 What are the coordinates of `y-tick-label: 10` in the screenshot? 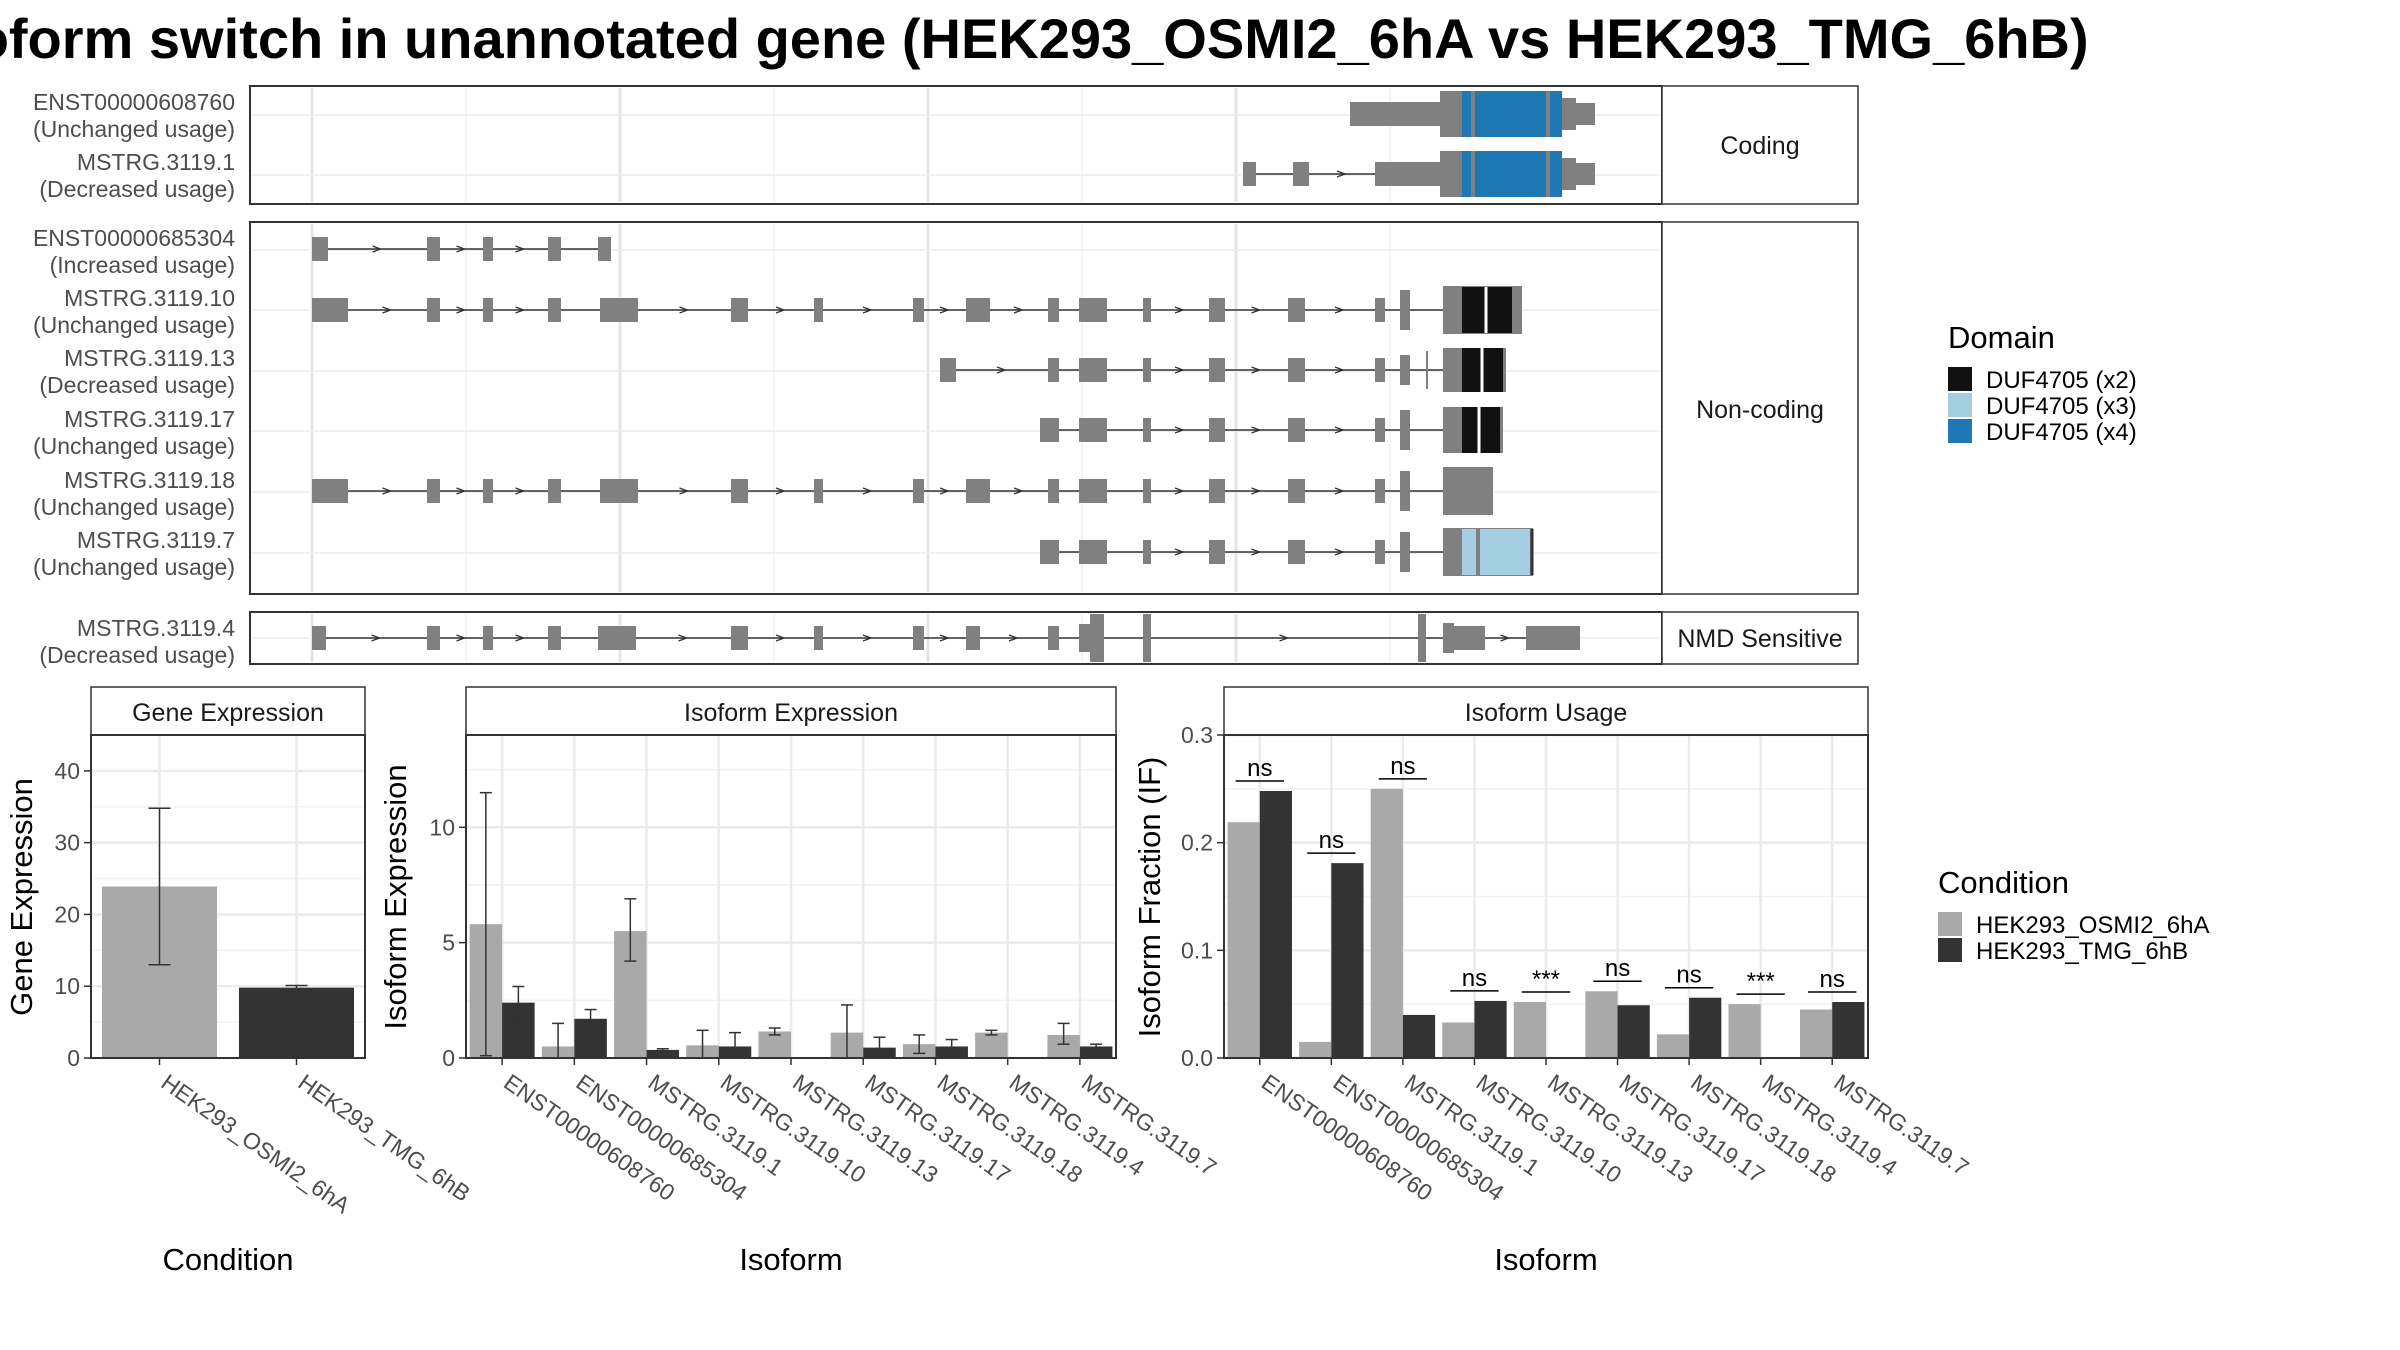 It's located at (442, 827).